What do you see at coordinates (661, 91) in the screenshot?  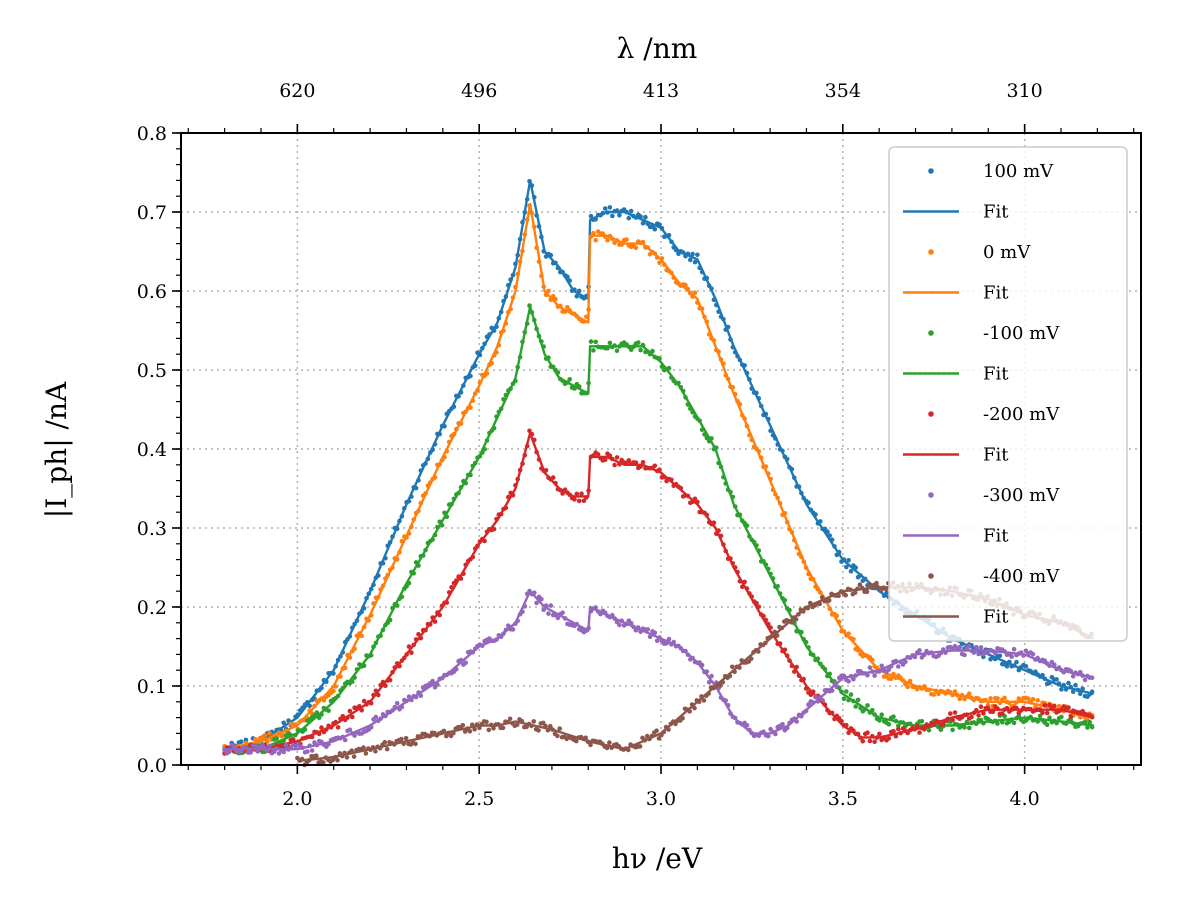 I see `top-tick-label: 413` at bounding box center [661, 91].